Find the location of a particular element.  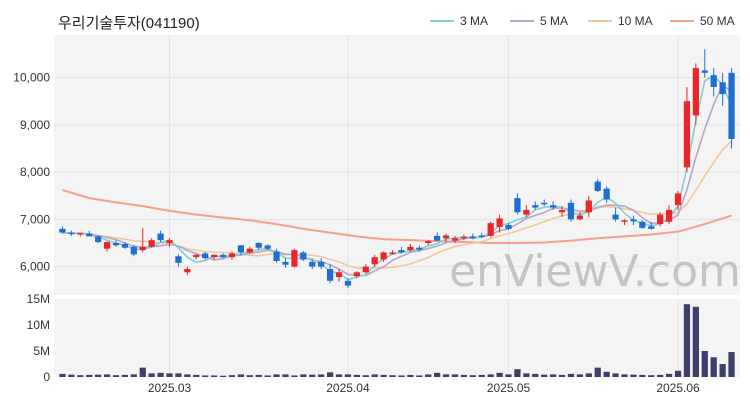

date-tick-label: 2025.03 is located at coordinates (170, 388).